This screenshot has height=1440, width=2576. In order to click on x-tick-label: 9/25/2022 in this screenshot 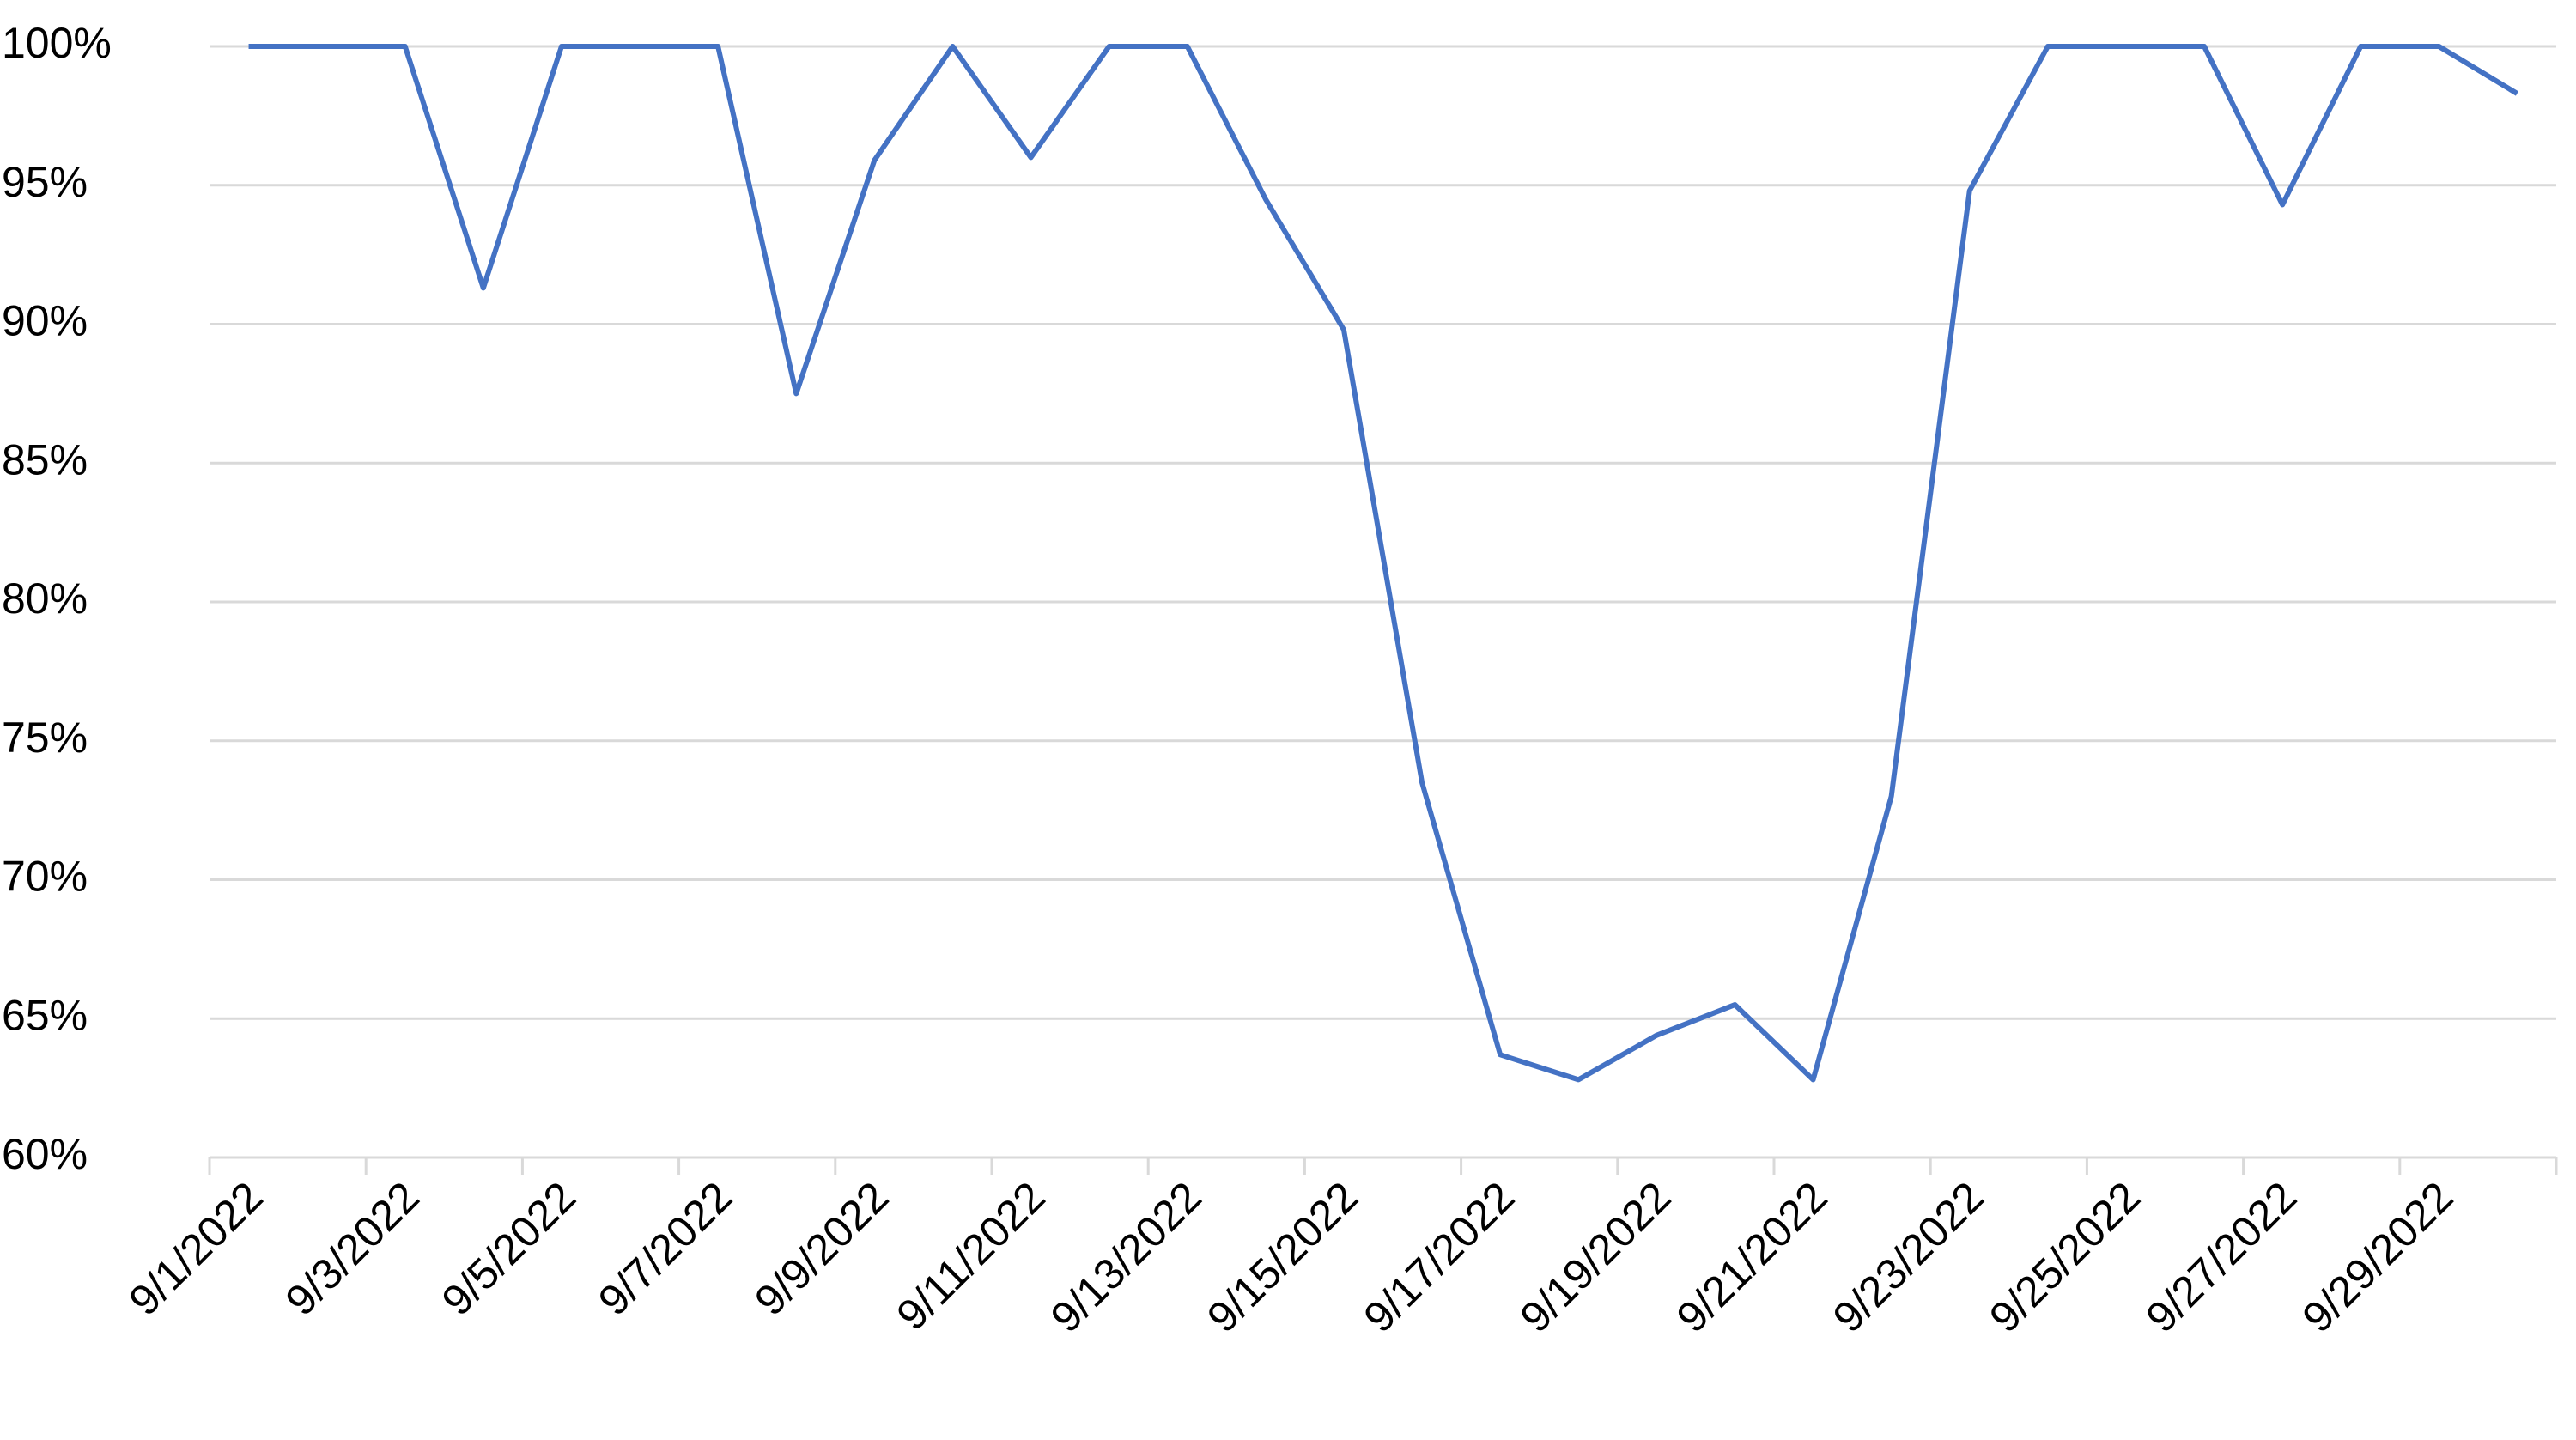, I will do `click(2064, 1257)`.